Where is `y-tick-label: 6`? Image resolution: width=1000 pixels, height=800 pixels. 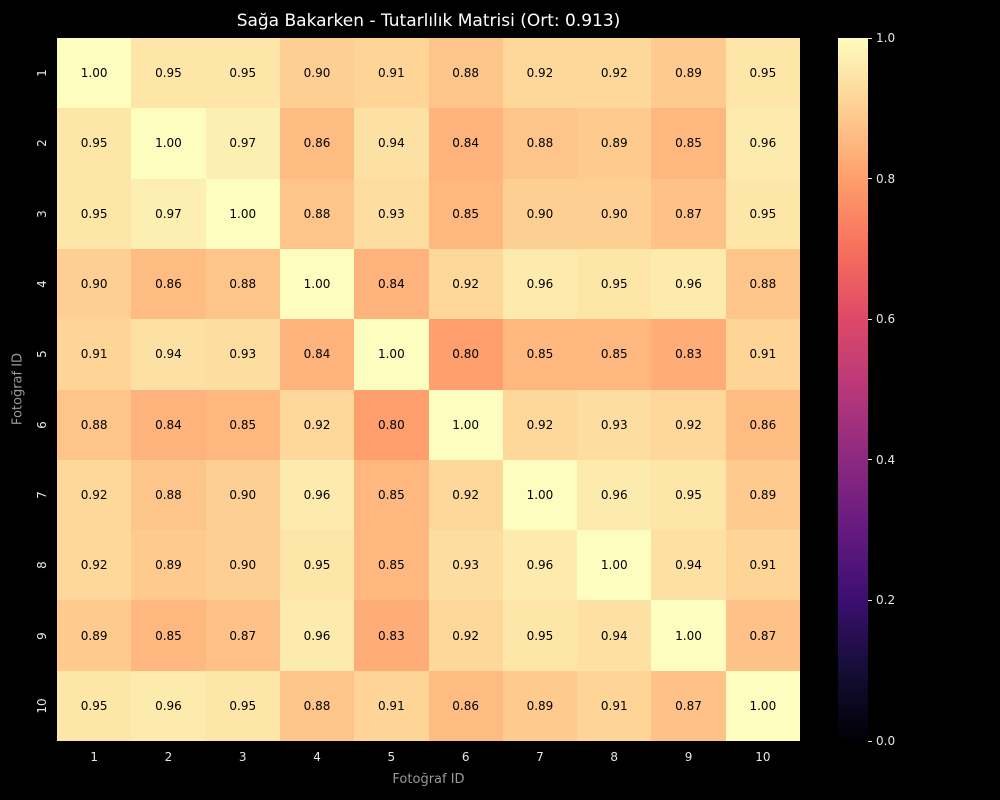
y-tick-label: 6 is located at coordinates (42, 424).